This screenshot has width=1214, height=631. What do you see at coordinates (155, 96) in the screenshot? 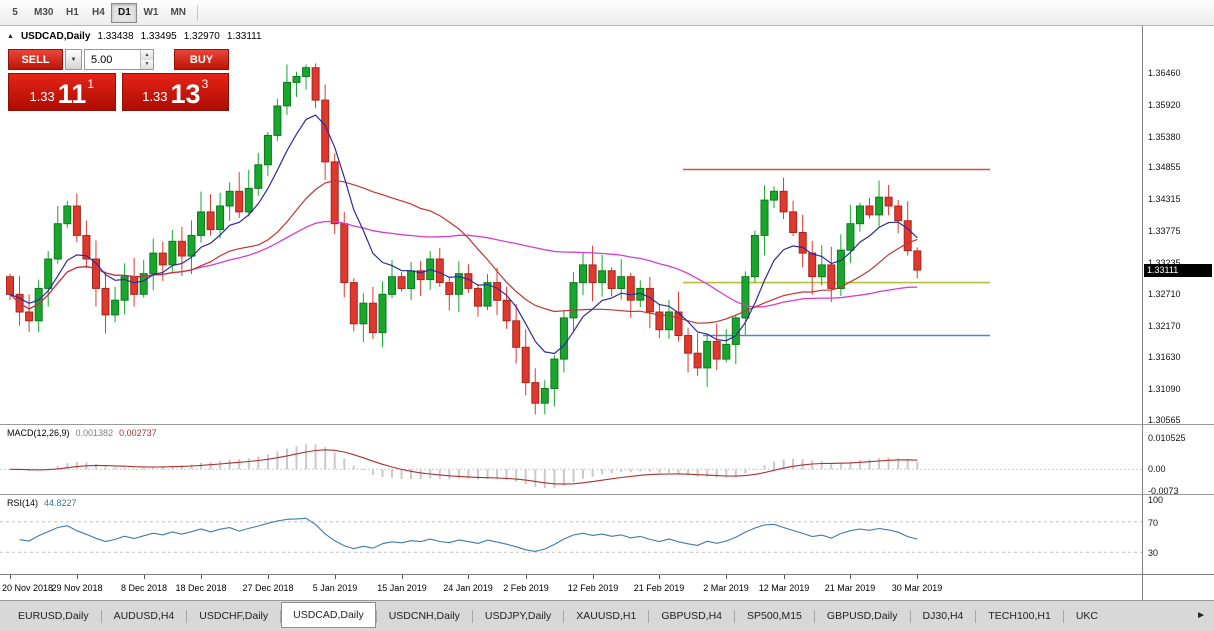
I see `buy-price-prefix: 1.33` at bounding box center [155, 96].